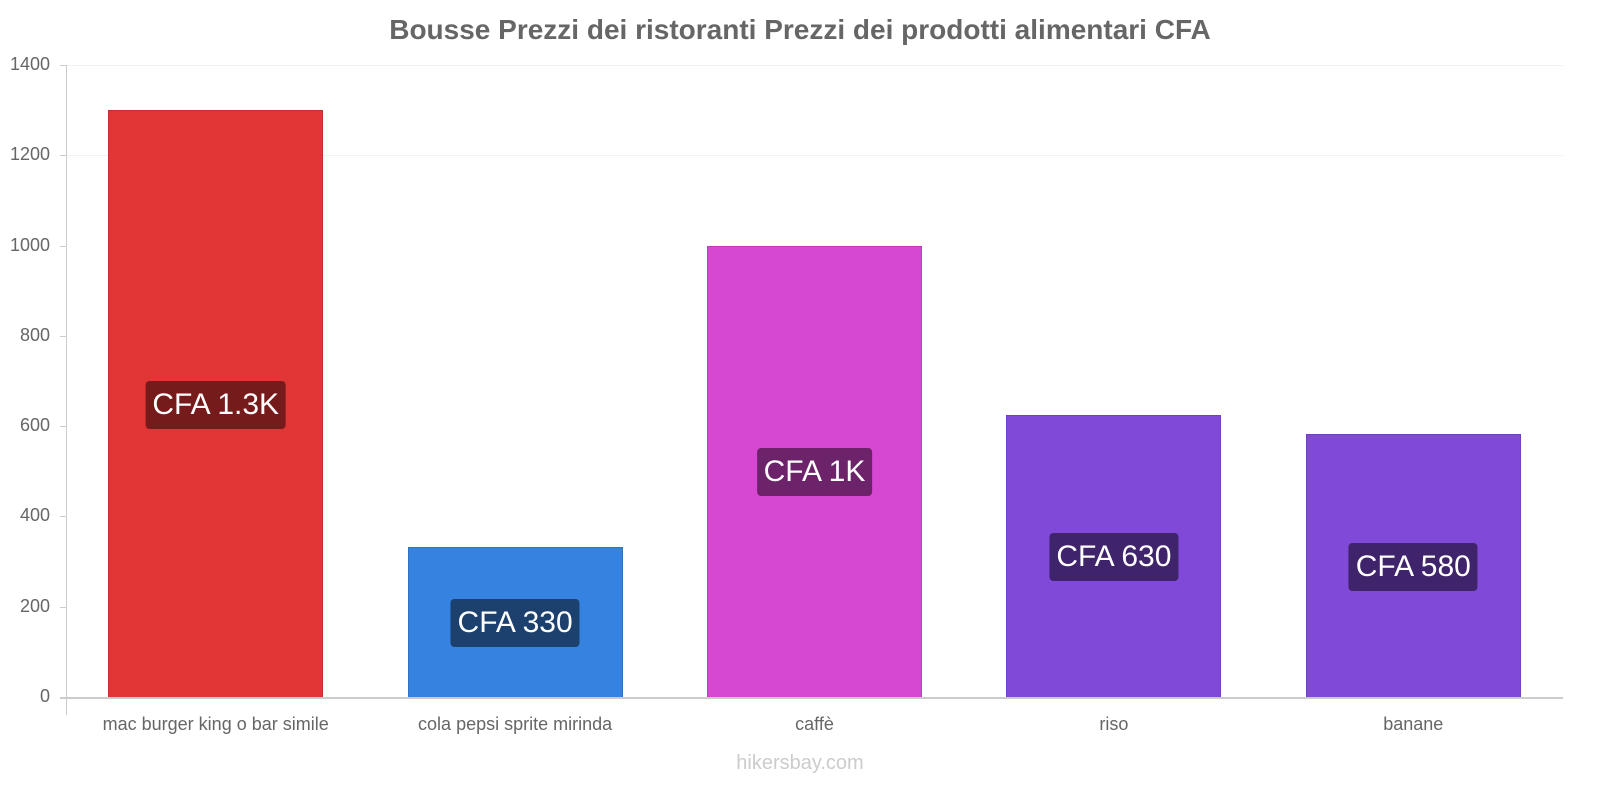  What do you see at coordinates (1413, 724) in the screenshot?
I see `x-tick-label: banane` at bounding box center [1413, 724].